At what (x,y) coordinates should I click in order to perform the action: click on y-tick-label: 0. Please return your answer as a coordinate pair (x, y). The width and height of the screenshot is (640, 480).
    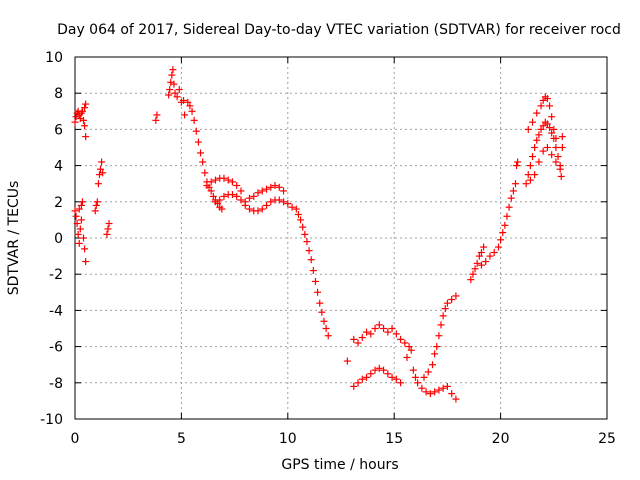
    Looking at the image, I should click on (58, 239).